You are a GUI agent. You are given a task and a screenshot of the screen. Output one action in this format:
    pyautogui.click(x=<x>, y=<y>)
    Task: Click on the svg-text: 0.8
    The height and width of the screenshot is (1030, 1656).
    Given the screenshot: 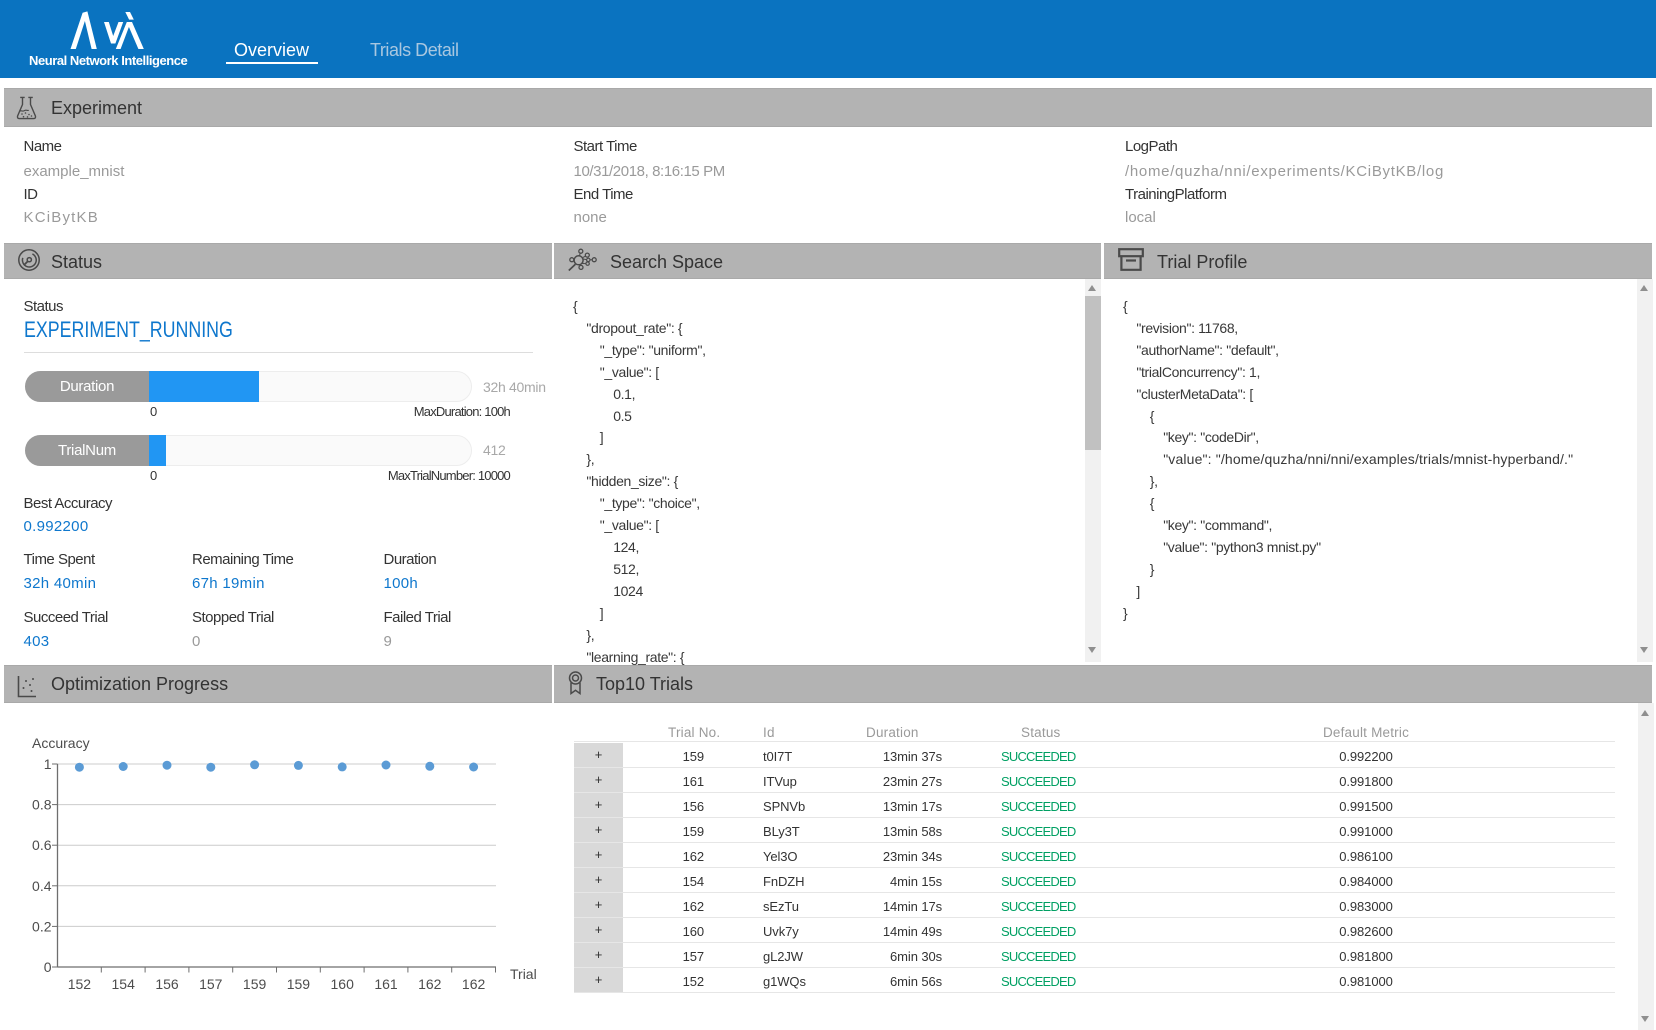 What is the action you would take?
    pyautogui.click(x=42, y=805)
    